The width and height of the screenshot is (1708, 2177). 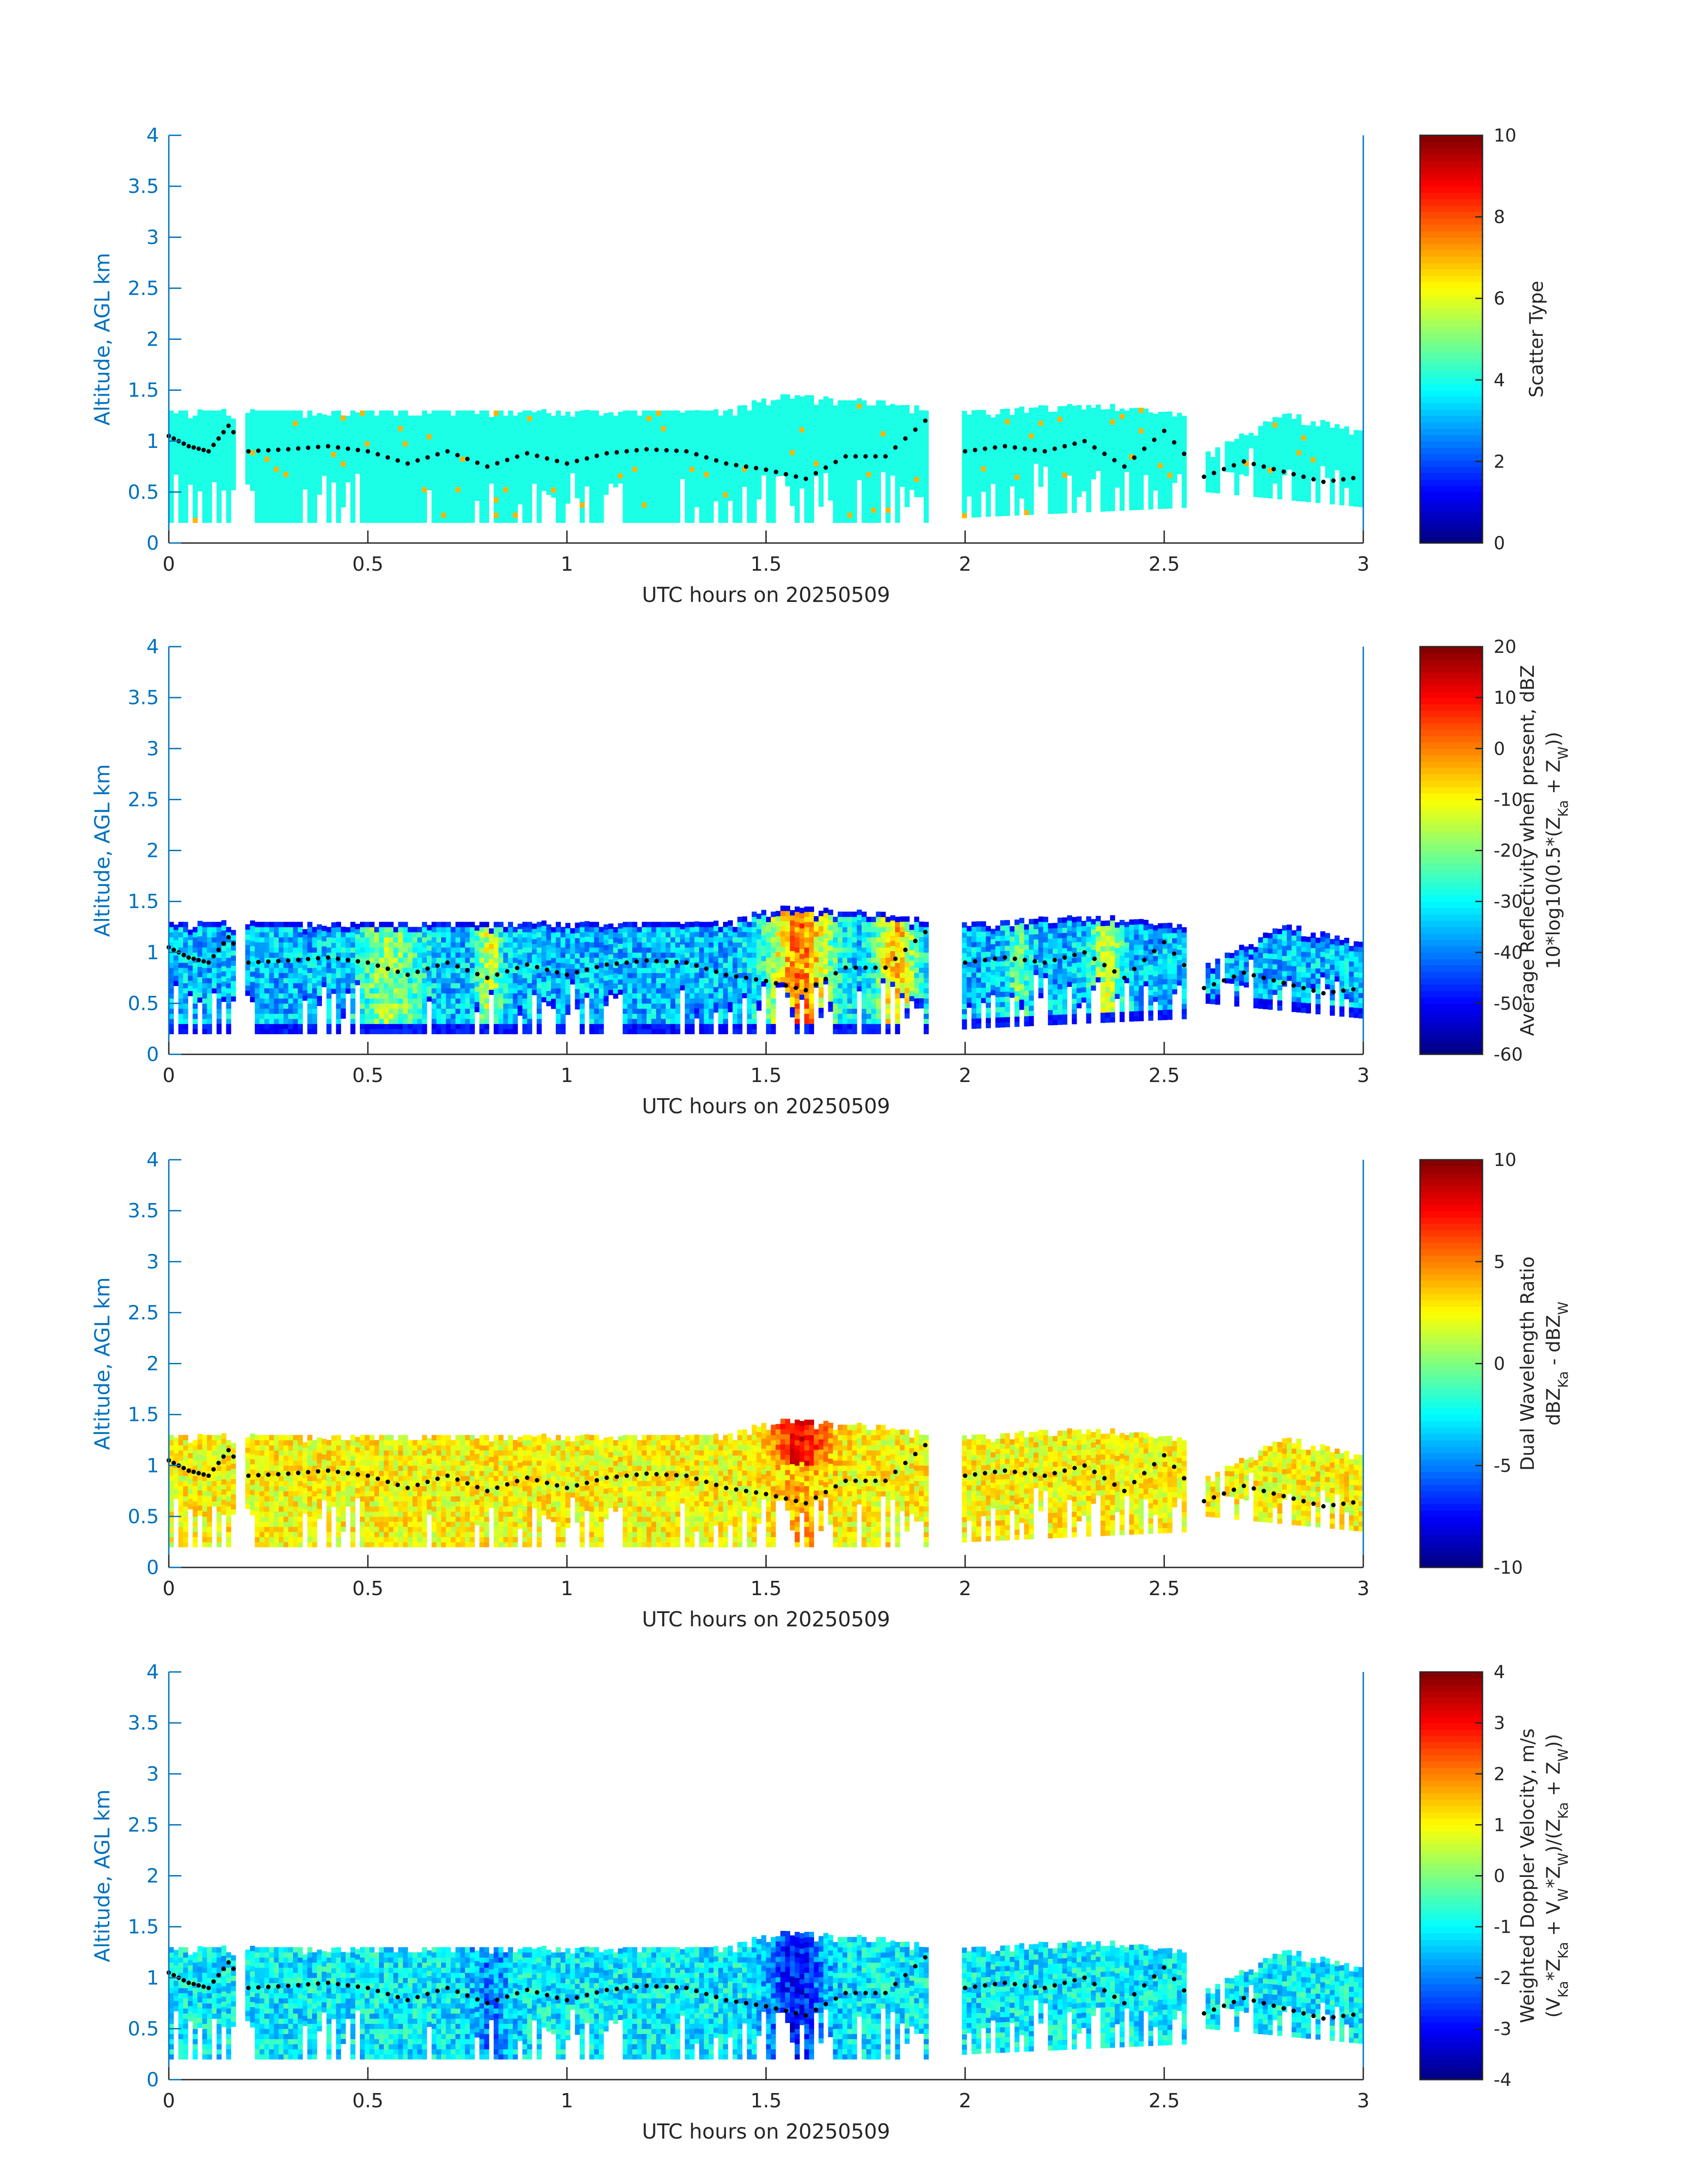 What do you see at coordinates (766, 458) in the screenshot?
I see `heatmap-cells` at bounding box center [766, 458].